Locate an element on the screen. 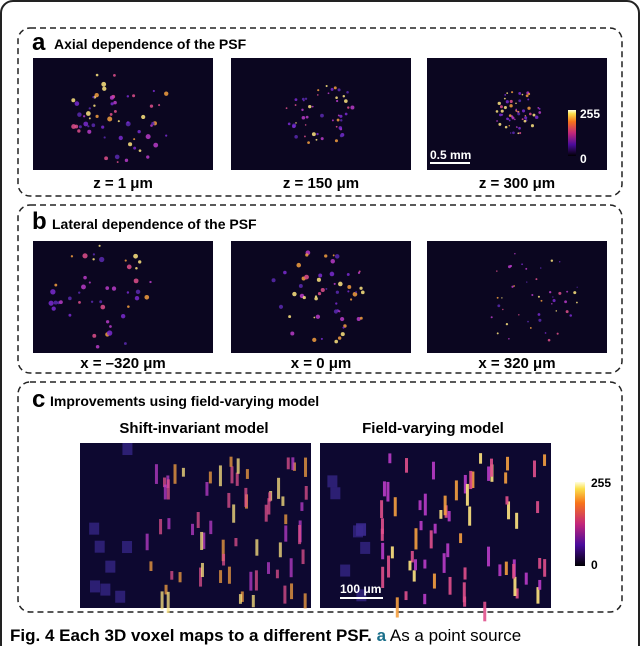 The image size is (640, 646). subtitle: Field-varying model is located at coordinates (433, 428).